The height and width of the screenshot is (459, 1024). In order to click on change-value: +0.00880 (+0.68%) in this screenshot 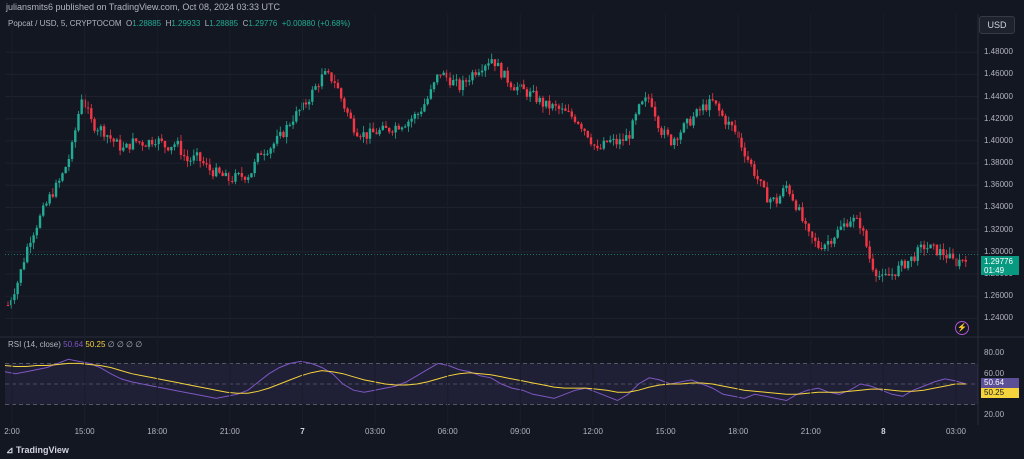, I will do `click(316, 23)`.